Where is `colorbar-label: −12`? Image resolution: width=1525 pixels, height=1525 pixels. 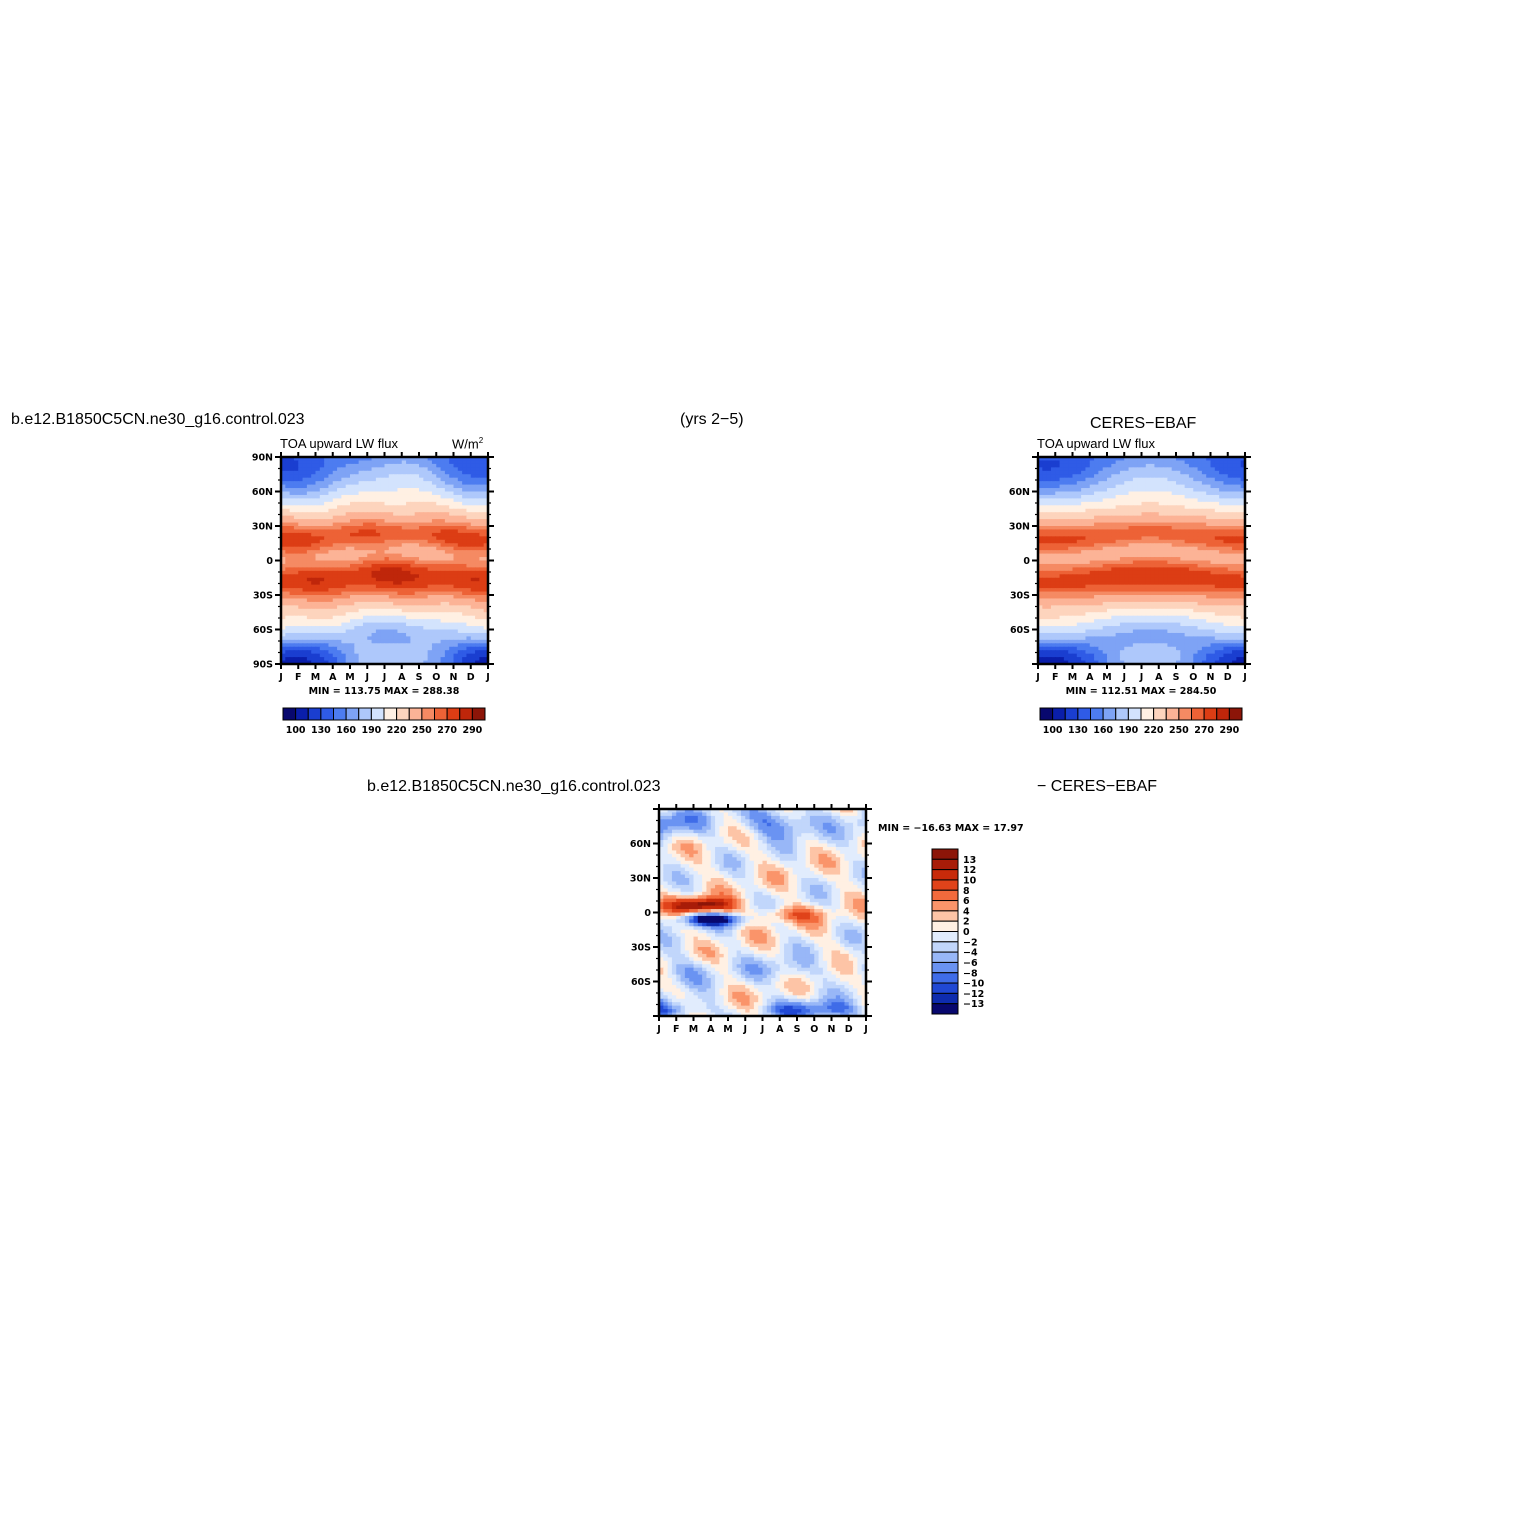 colorbar-label: −12 is located at coordinates (973, 994).